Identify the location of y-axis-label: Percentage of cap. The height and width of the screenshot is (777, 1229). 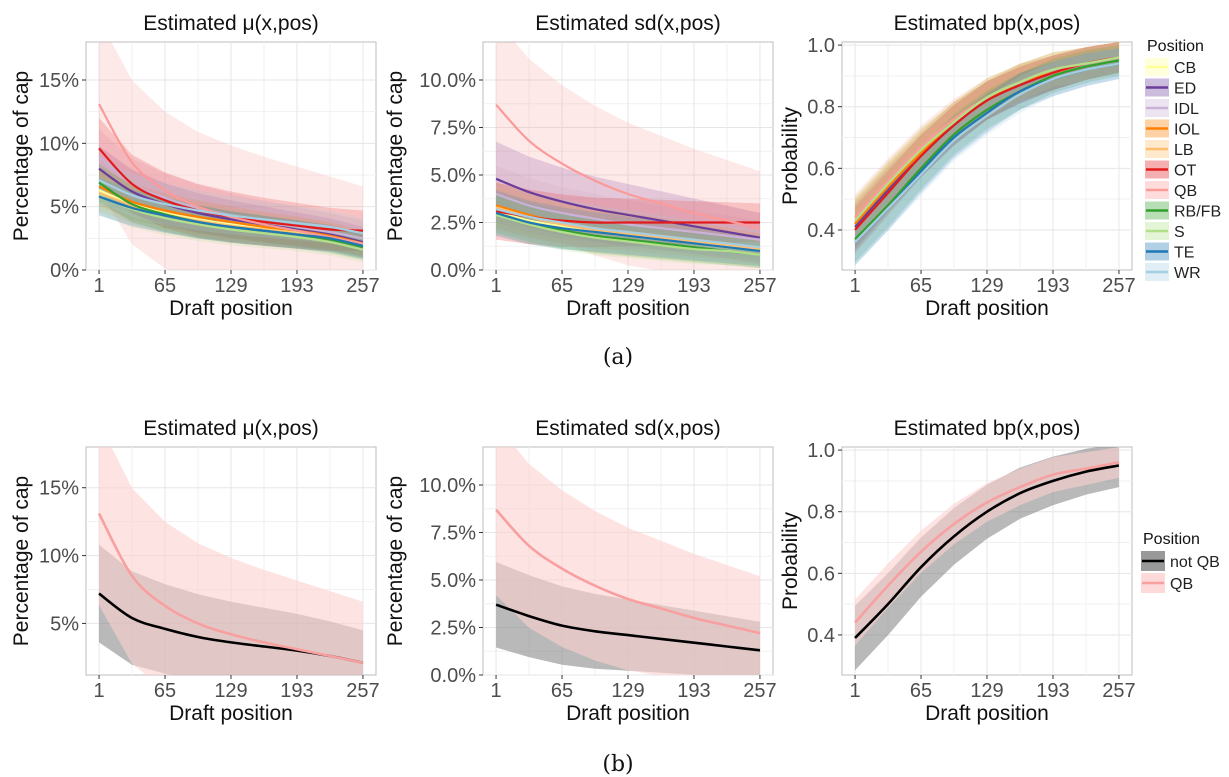
(395, 156).